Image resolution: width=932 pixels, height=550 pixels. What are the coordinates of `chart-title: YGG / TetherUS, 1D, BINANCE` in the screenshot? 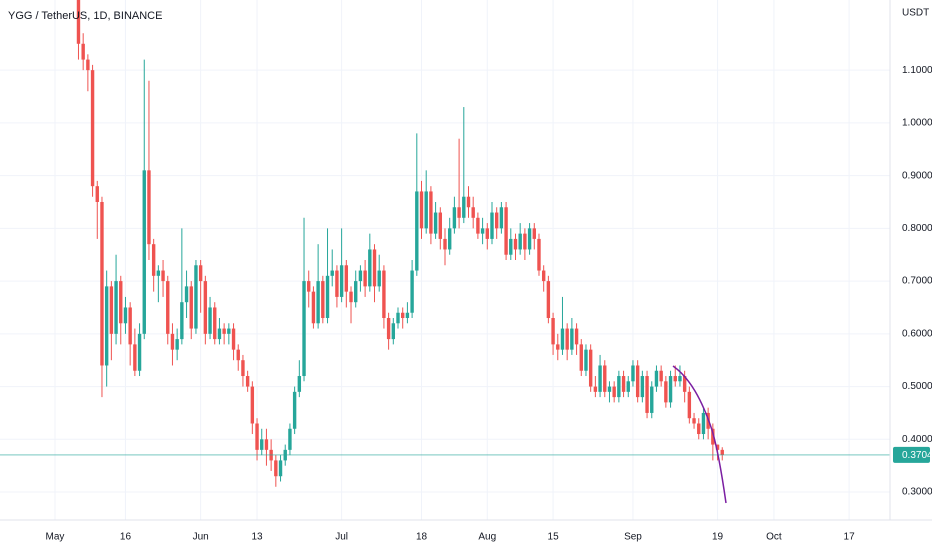 It's located at (85, 16).